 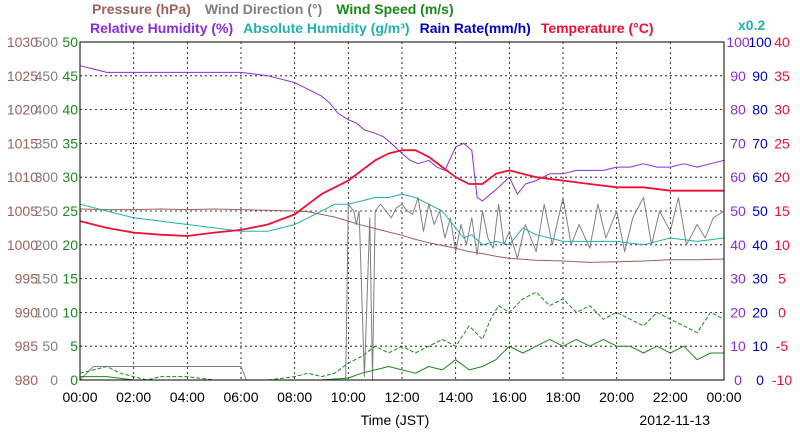 What do you see at coordinates (760, 279) in the screenshot?
I see `right-tick-rain_rate: 30` at bounding box center [760, 279].